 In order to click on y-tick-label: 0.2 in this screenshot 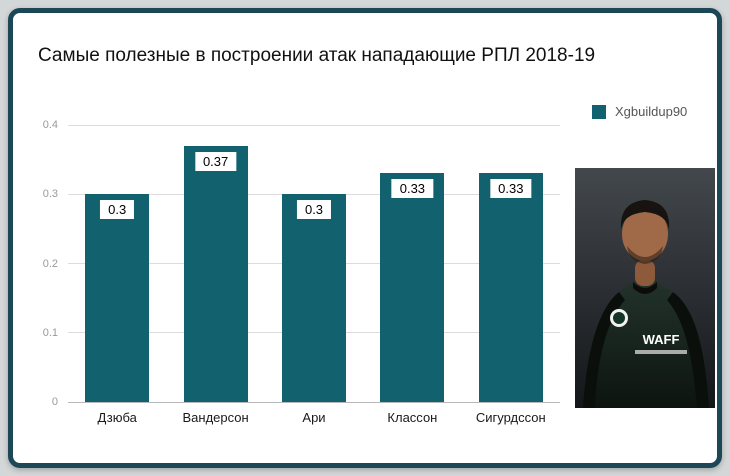, I will do `click(50, 263)`.